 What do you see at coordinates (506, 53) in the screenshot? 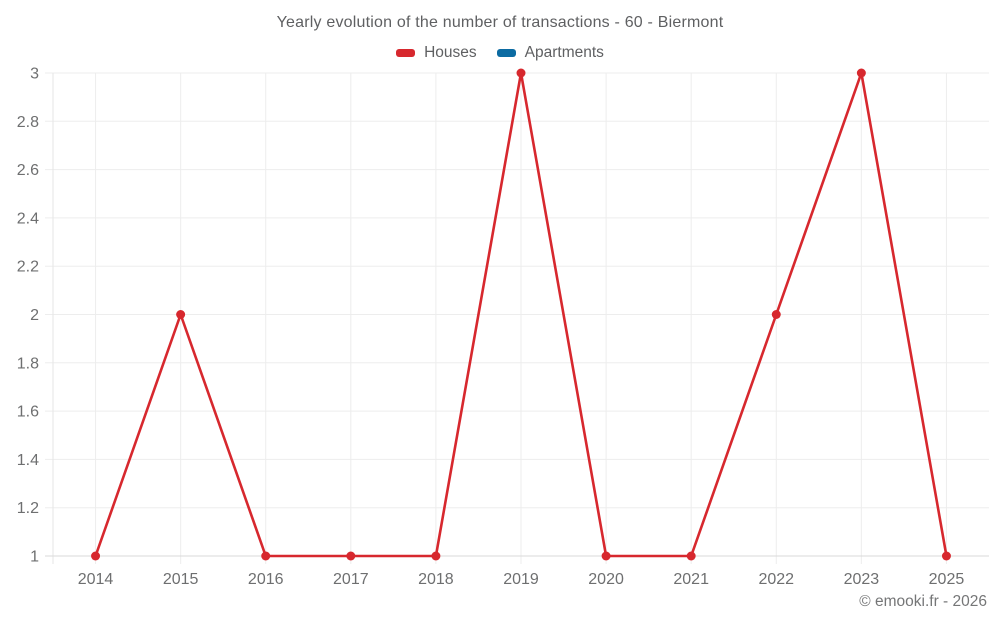
I see `apartments-legend-swatch-icon` at bounding box center [506, 53].